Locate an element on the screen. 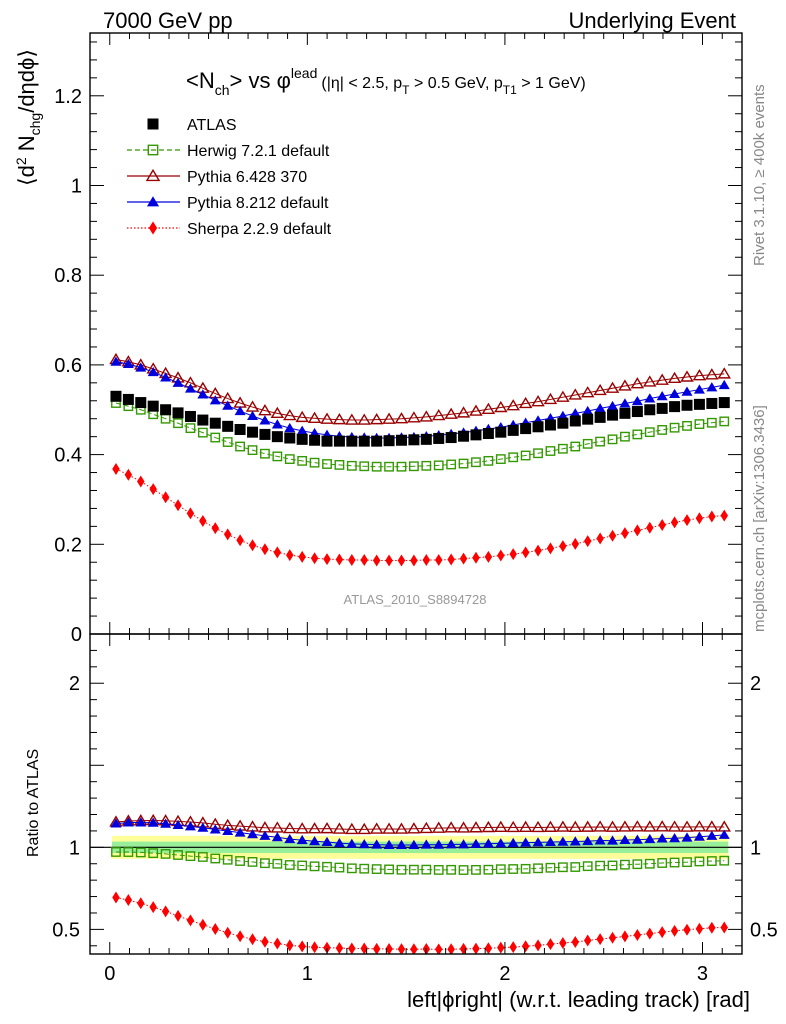 The width and height of the screenshot is (786, 1024). header-right: Underlying Event is located at coordinates (652, 20).